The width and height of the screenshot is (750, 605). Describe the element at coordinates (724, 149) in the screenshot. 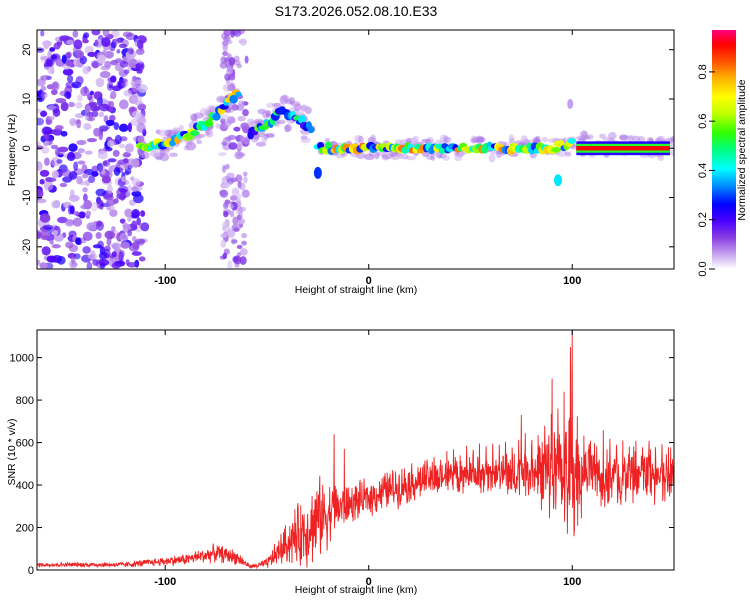

I see `colorbar-gradient` at that location.